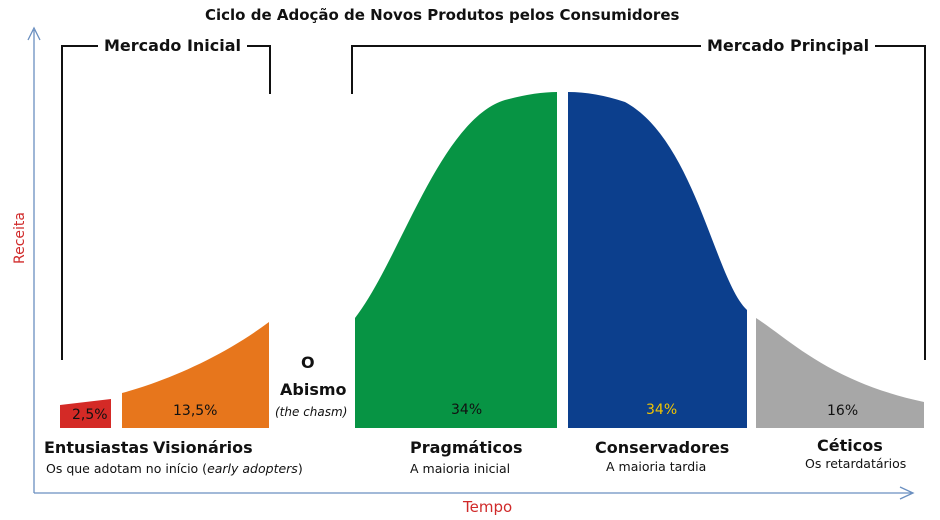  I want to click on conservatives-segment, so click(657, 260).